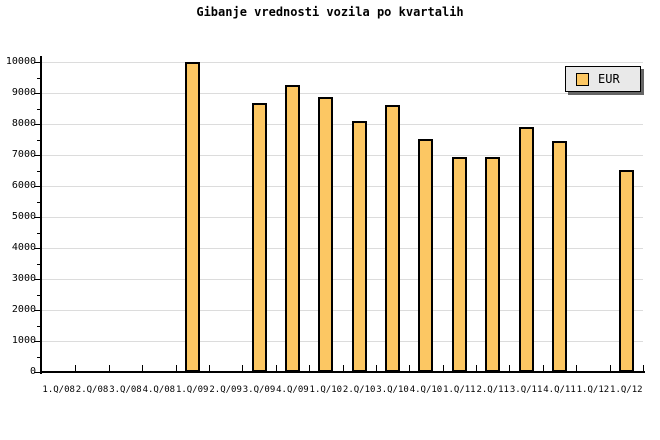 The height and width of the screenshot is (440, 660). Describe the element at coordinates (559, 390) in the screenshot. I see `x-tick-label: 4.Q/11` at that location.